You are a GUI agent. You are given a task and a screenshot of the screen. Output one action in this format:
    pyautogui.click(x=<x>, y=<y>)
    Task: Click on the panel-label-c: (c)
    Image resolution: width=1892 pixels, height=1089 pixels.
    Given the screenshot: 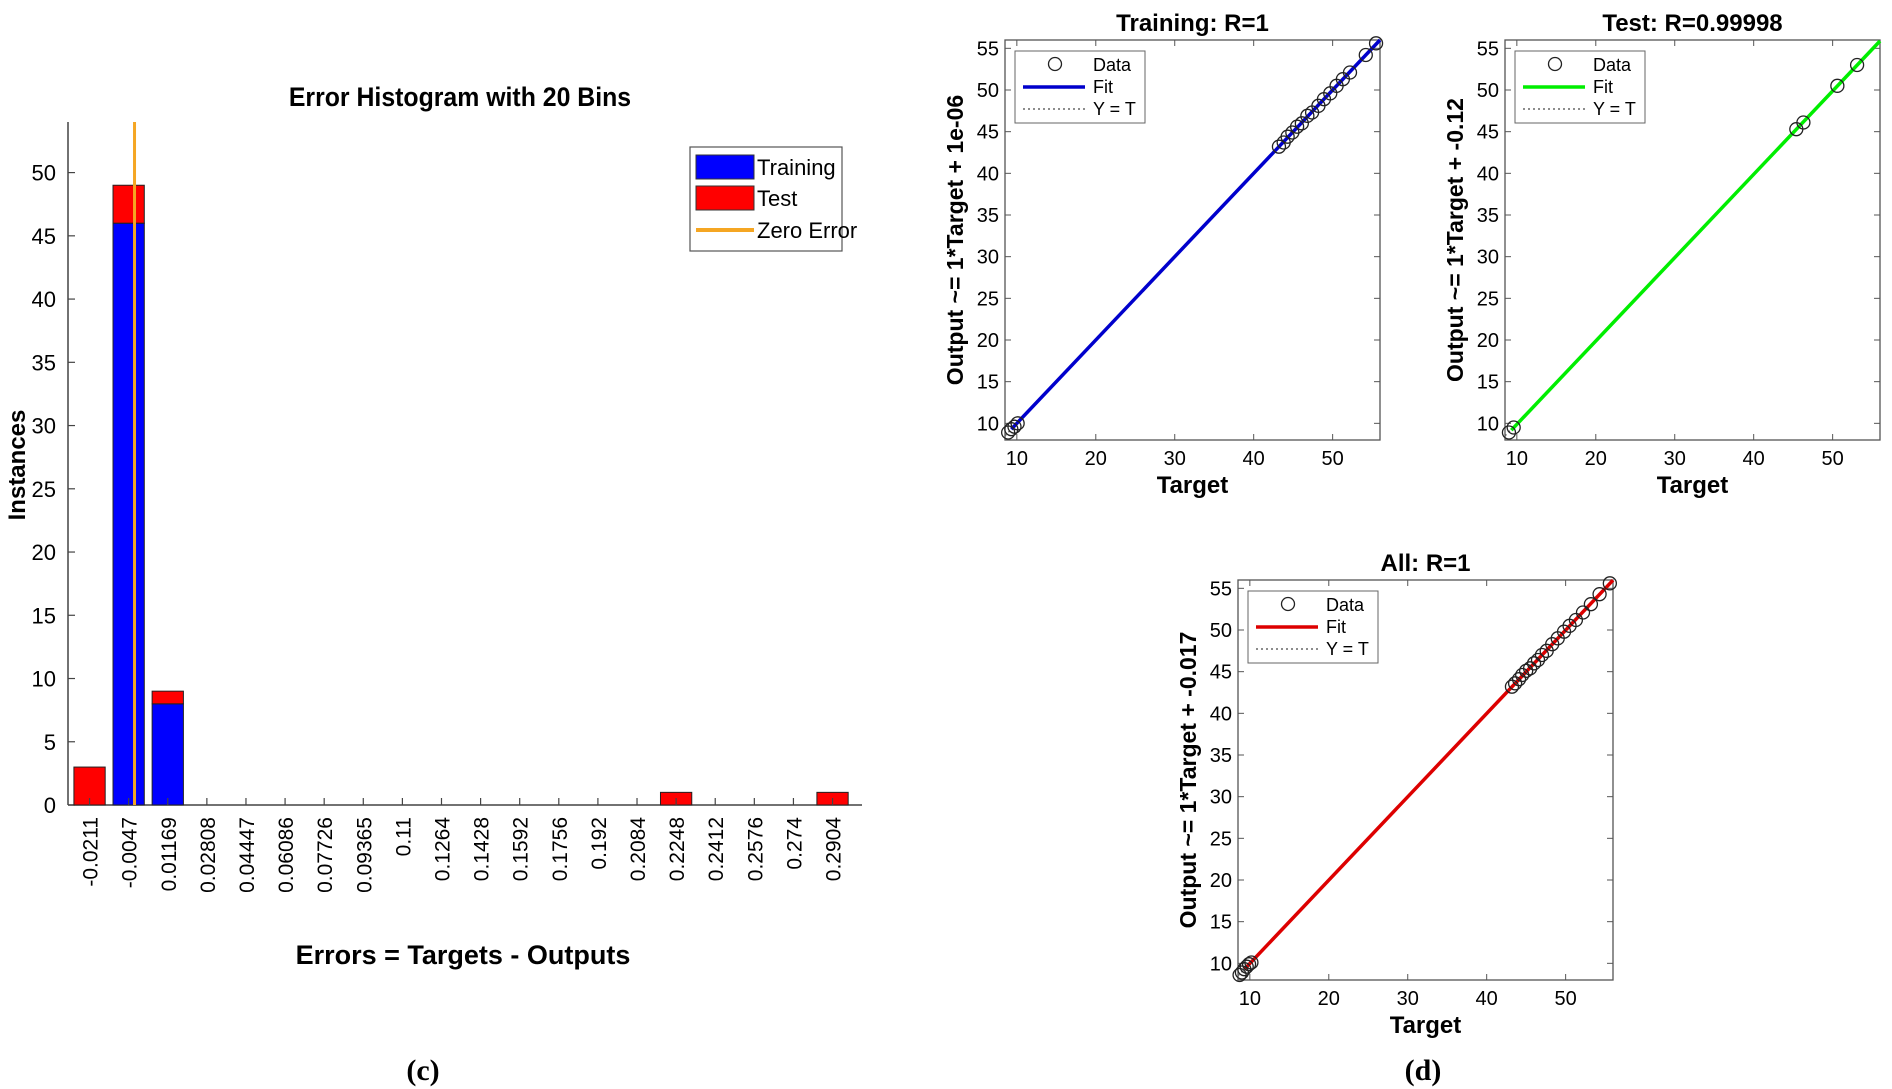 What is the action you would take?
    pyautogui.click(x=422, y=1070)
    